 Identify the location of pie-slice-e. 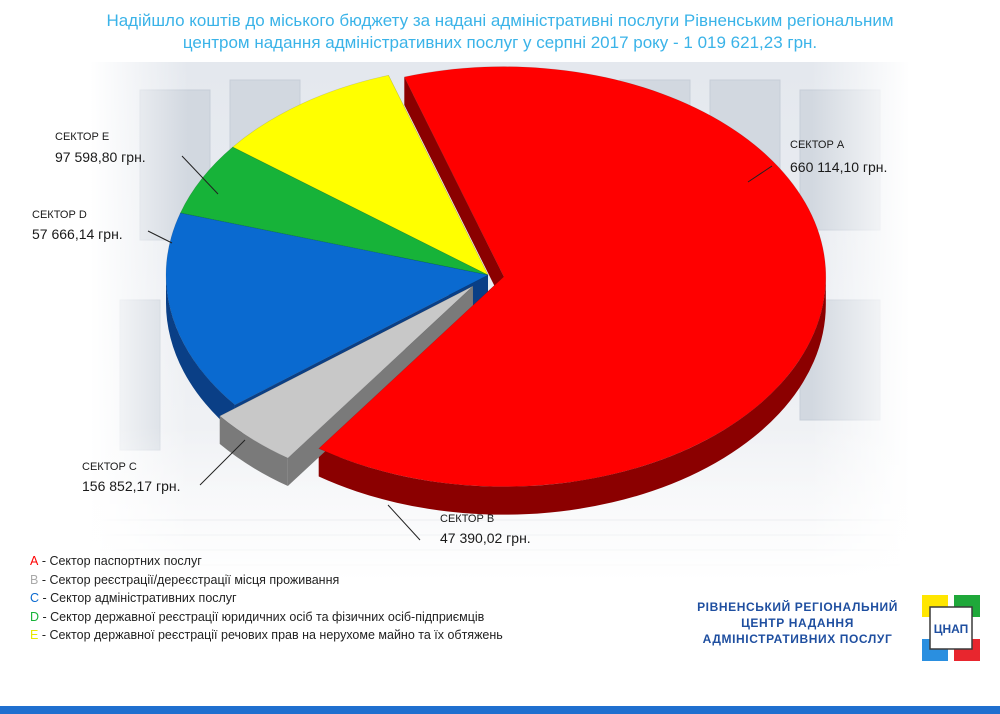
(360, 175).